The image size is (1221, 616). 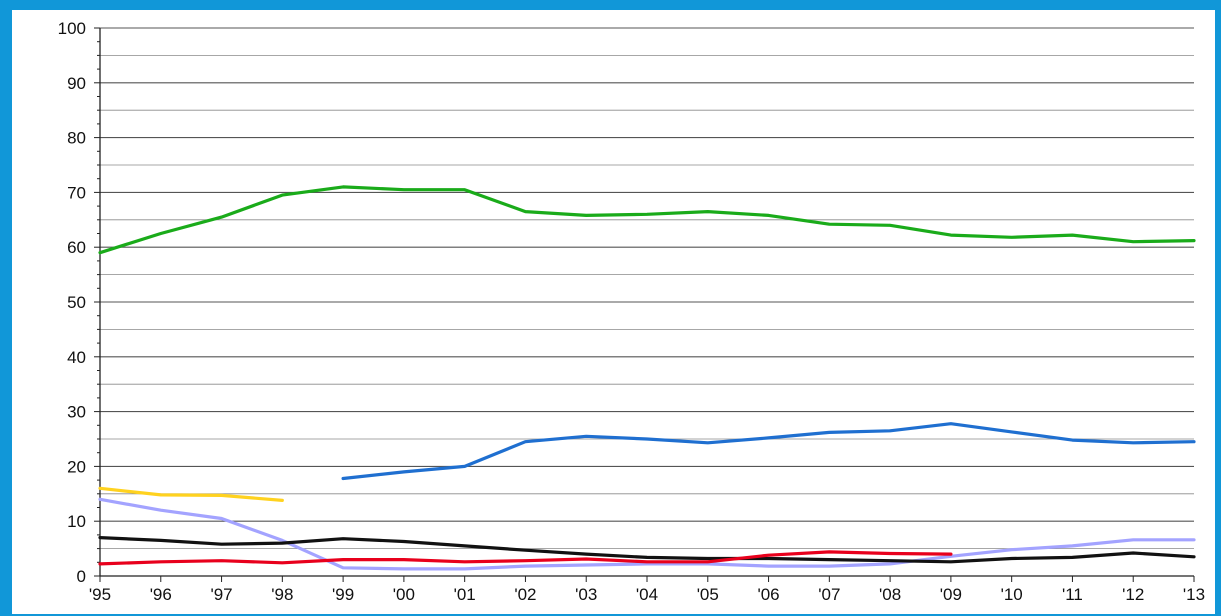 What do you see at coordinates (1133, 594) in the screenshot?
I see `x-tick-label: '12` at bounding box center [1133, 594].